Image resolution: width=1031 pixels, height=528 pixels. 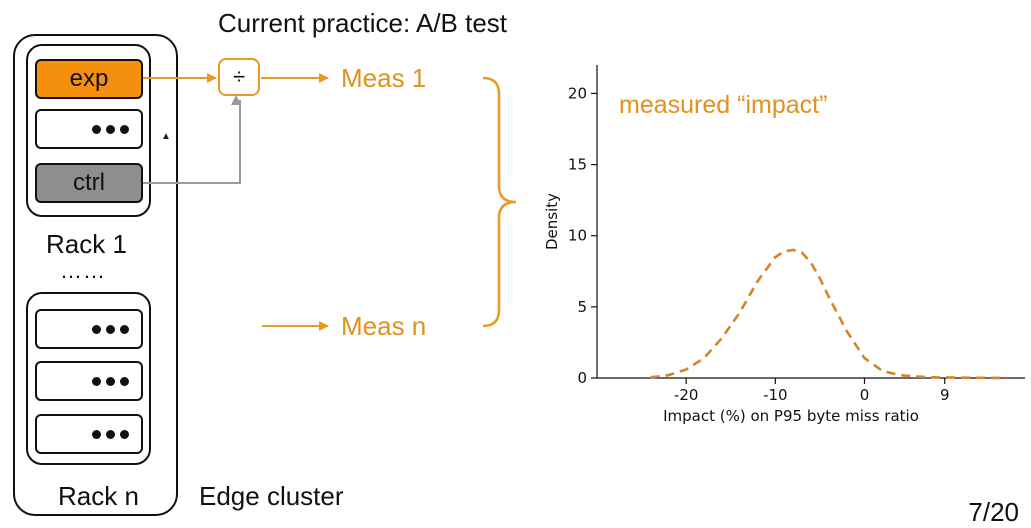 What do you see at coordinates (865, 395) in the screenshot?
I see `x-tick-label: 0` at bounding box center [865, 395].